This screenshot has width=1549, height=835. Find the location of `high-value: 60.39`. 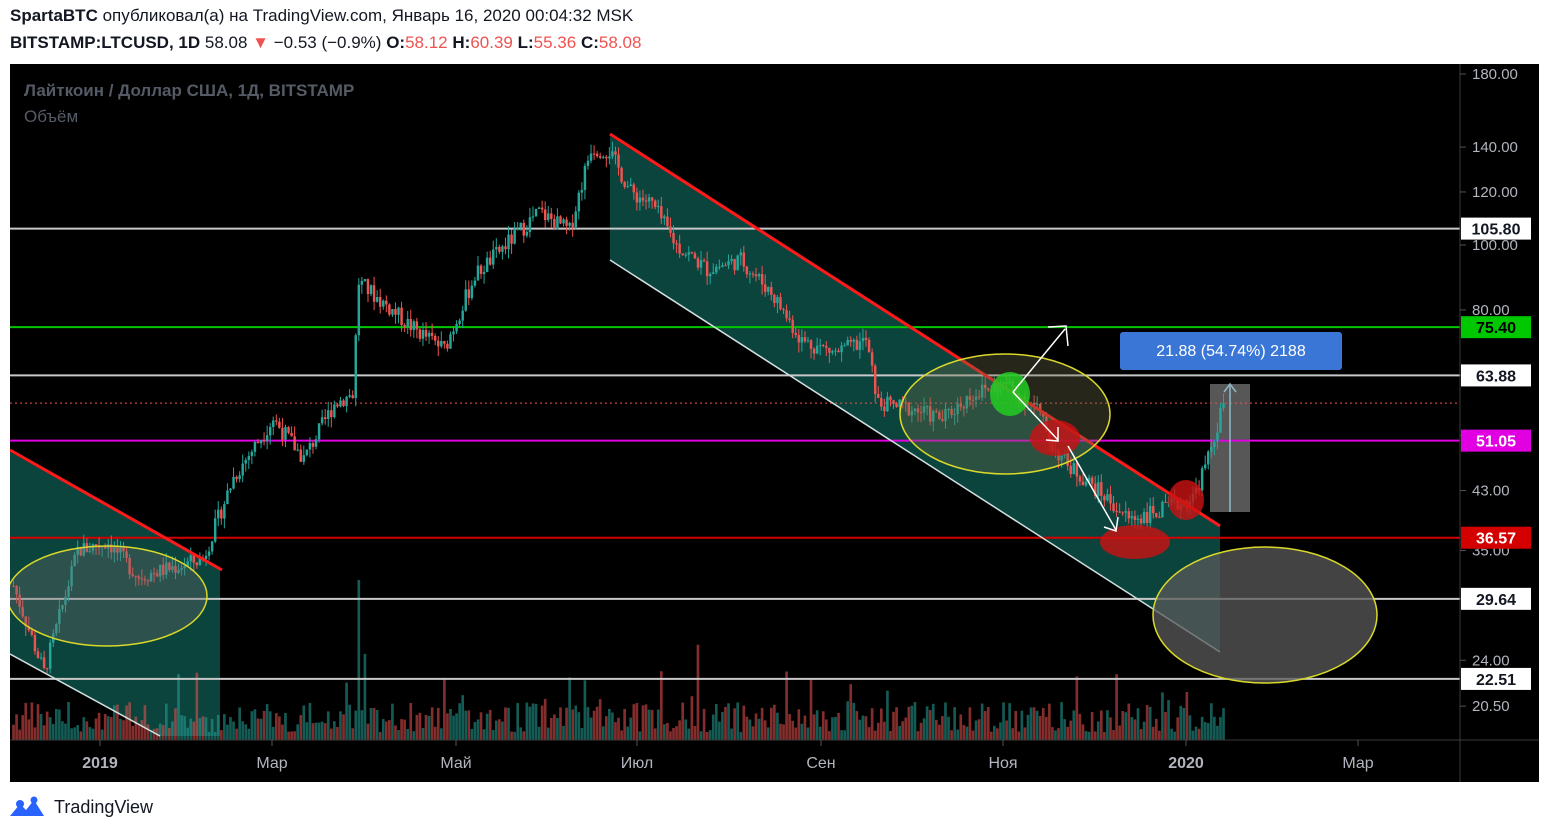

high-value: 60.39 is located at coordinates (491, 42).